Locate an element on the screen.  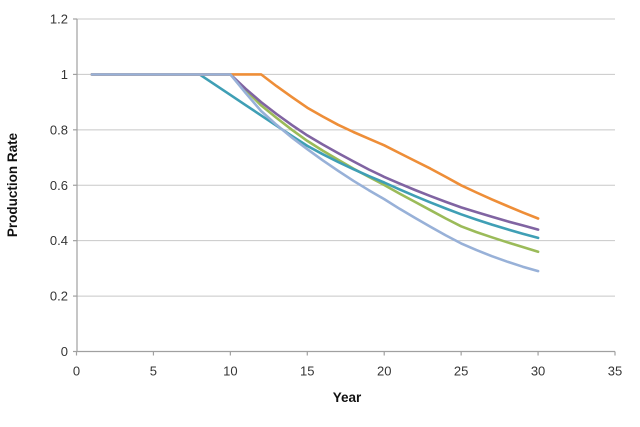
x-tick-label-5: 5 is located at coordinates (153, 371).